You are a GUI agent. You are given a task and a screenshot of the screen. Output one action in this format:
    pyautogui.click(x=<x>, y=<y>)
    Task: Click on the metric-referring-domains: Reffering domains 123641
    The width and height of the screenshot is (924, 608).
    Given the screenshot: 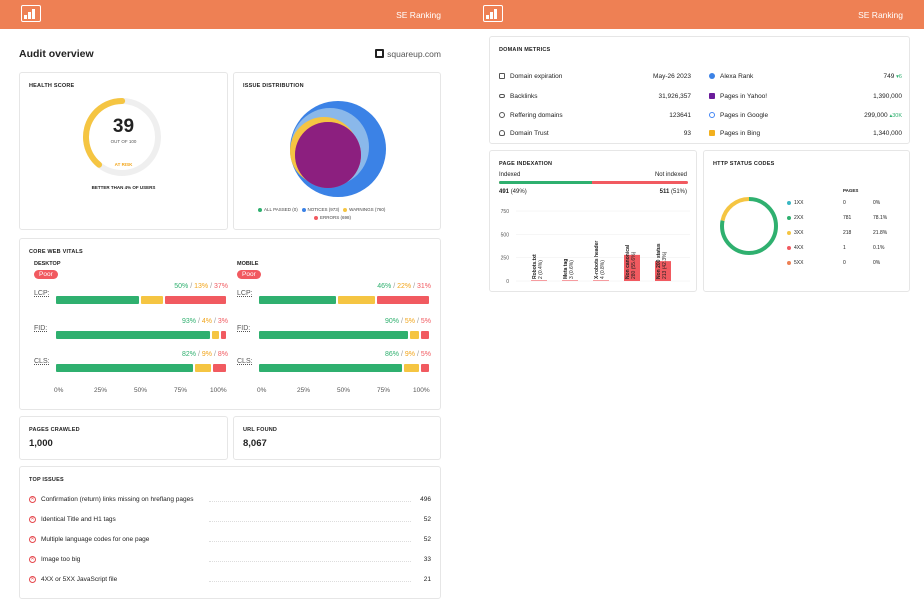 What is the action you would take?
    pyautogui.click(x=595, y=117)
    